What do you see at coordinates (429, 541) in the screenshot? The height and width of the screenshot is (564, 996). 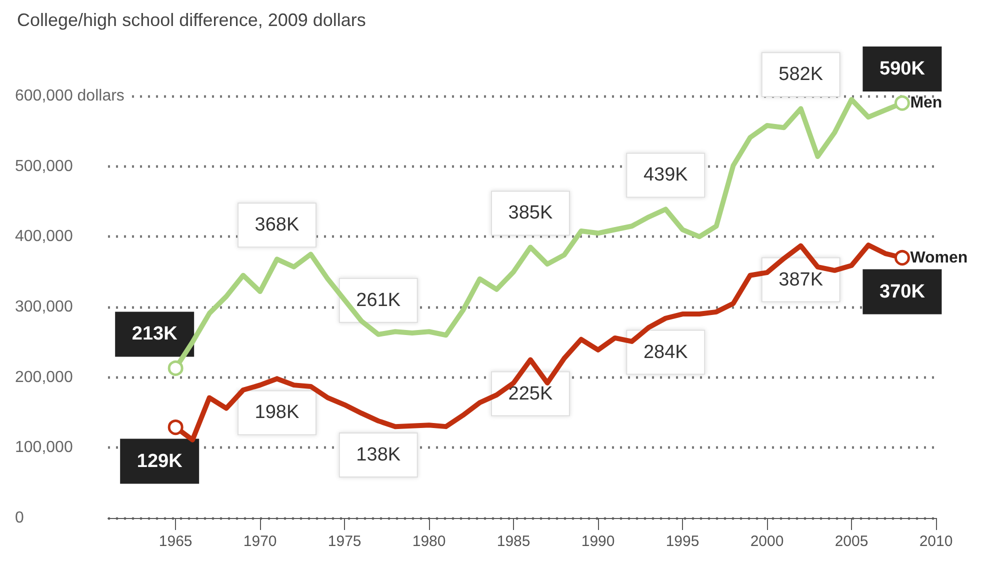 I see `x-tick-label: 1980` at bounding box center [429, 541].